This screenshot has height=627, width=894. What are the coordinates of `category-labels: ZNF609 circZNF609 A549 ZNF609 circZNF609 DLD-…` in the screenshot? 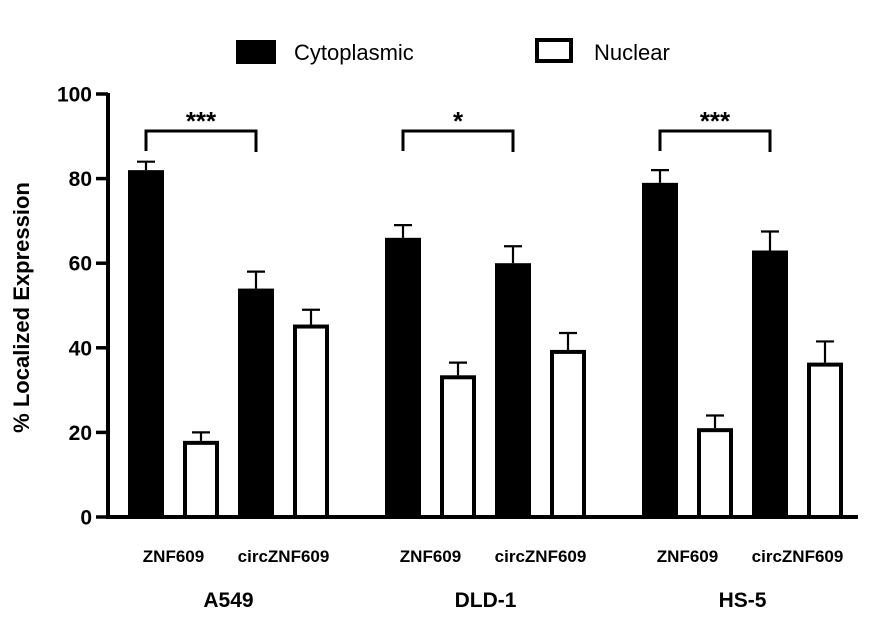 It's located at (493, 579).